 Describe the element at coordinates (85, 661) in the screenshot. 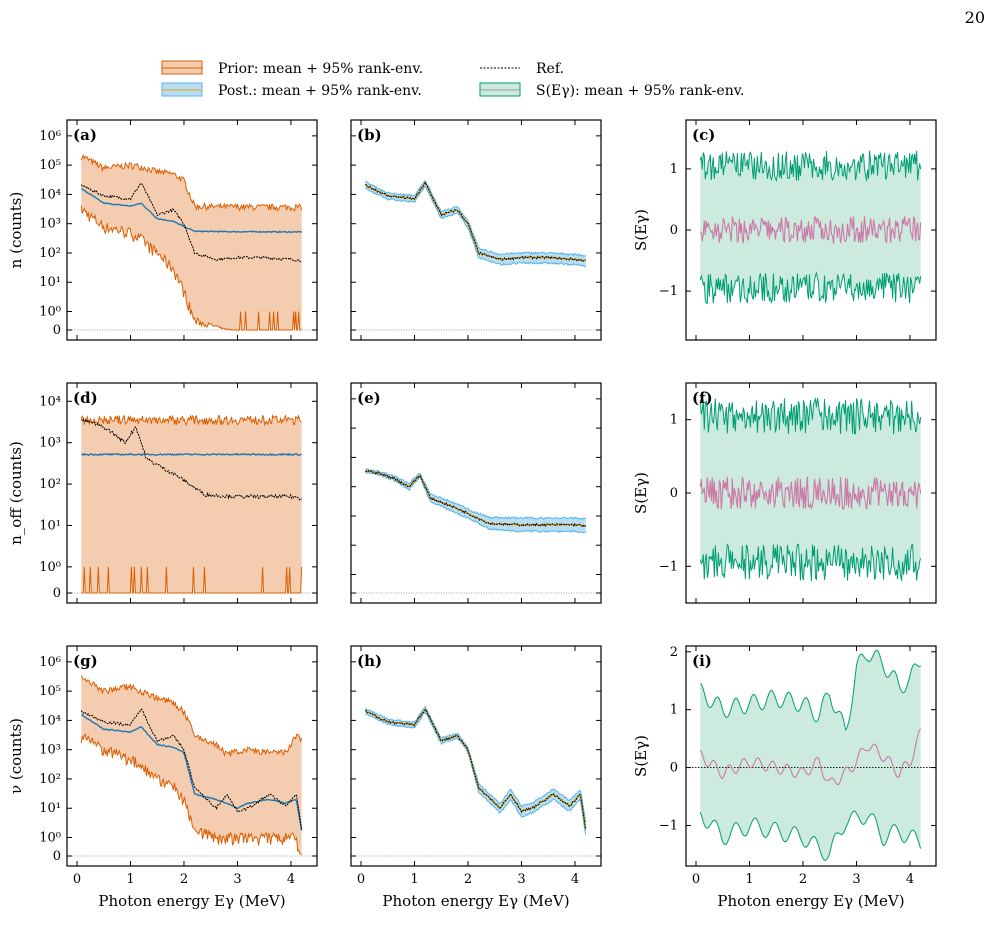

I see `panel-label: (g)` at that location.